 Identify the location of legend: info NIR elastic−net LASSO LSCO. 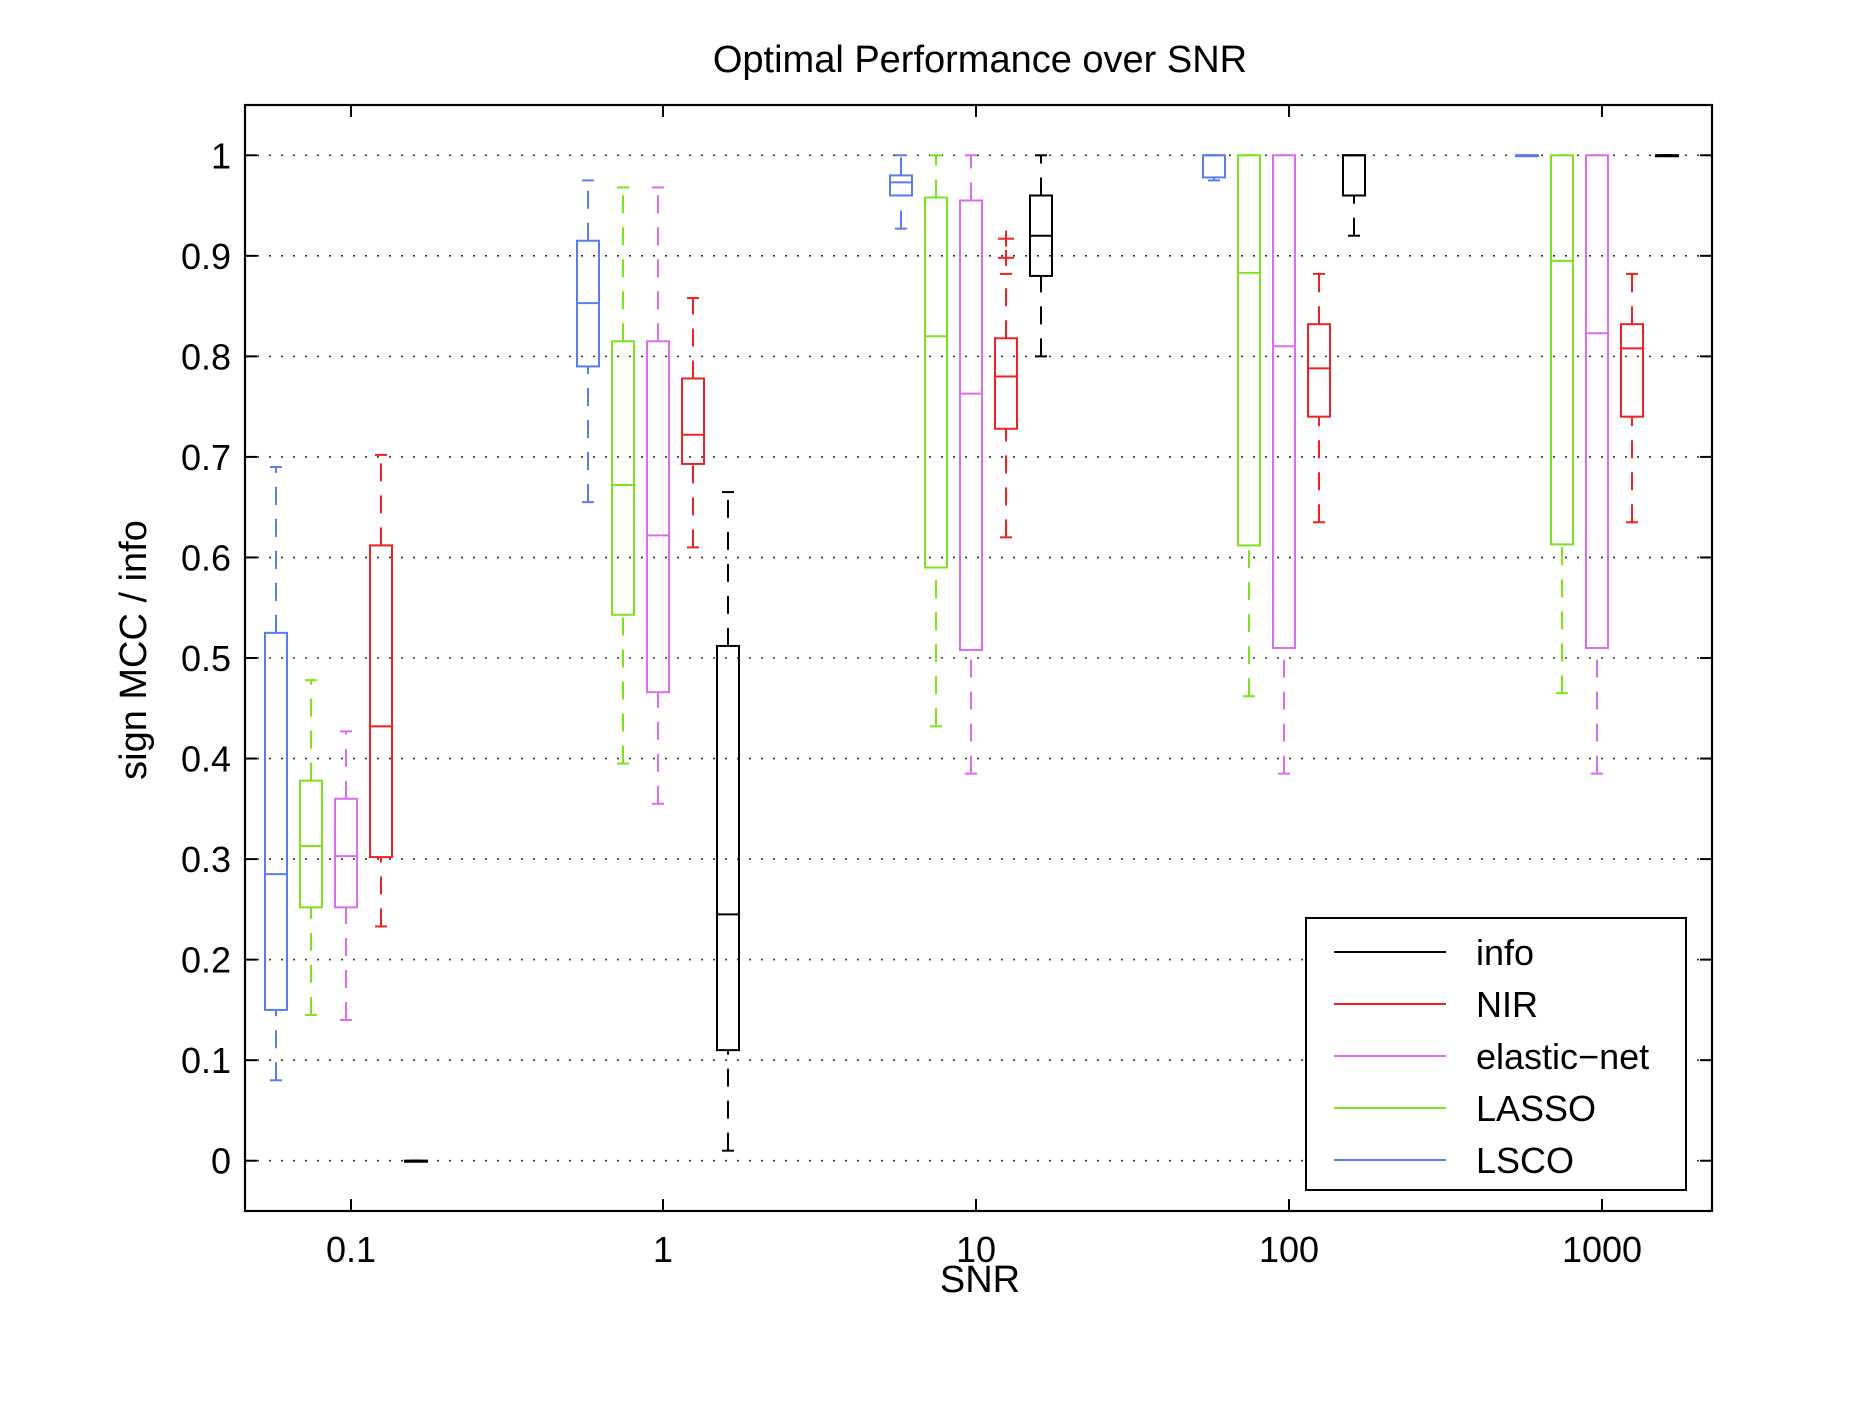
(1496, 1054).